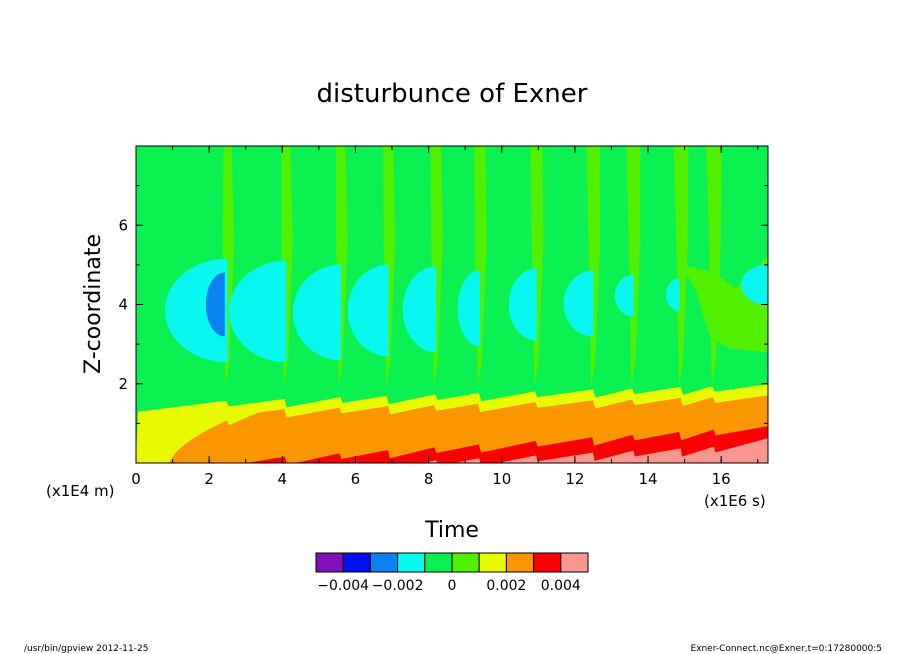  I want to click on x-tick-label: 4, so click(283, 479).